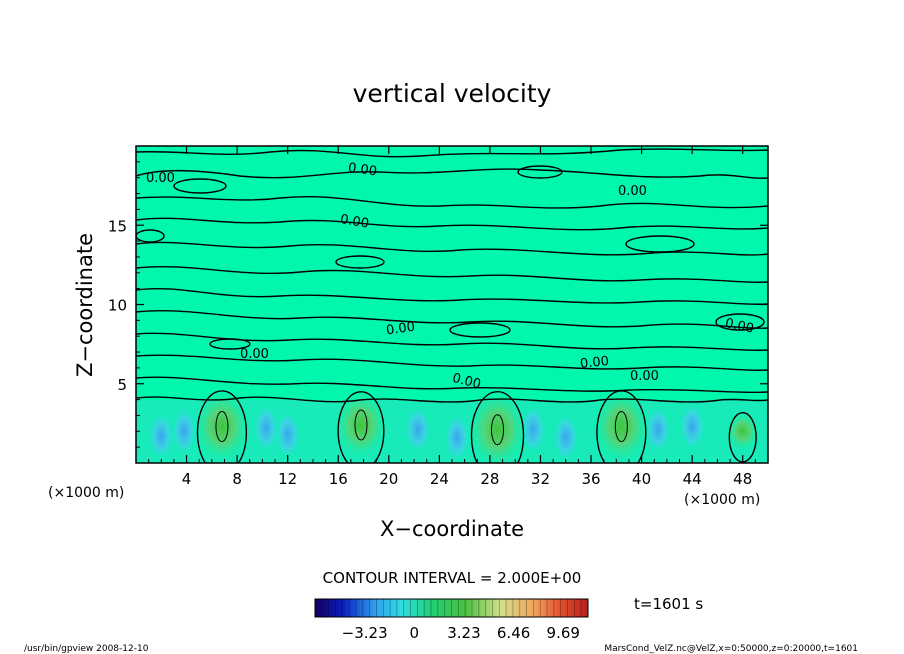 The image size is (904, 654). What do you see at coordinates (692, 479) in the screenshot?
I see `x-tick-label: 44` at bounding box center [692, 479].